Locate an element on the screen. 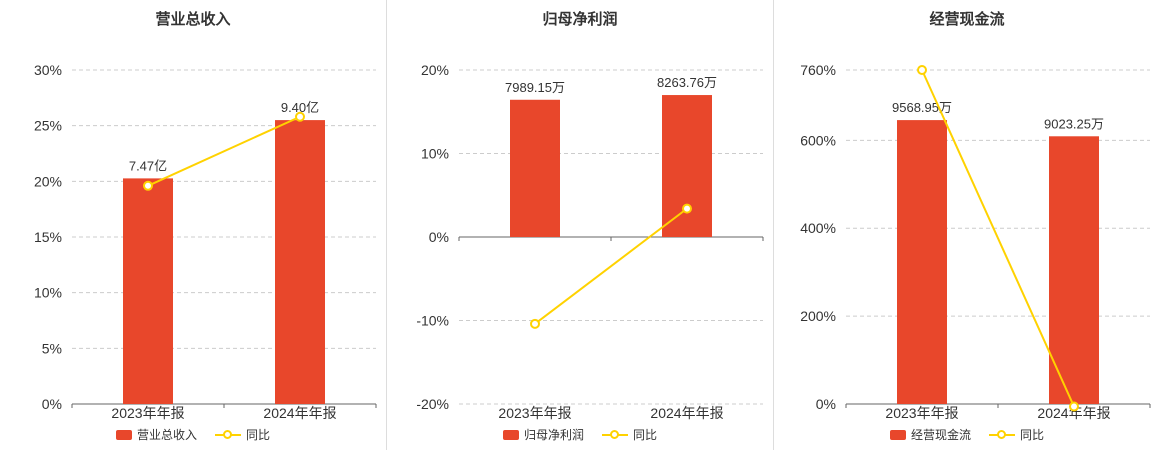 The height and width of the screenshot is (450, 1160). y-tick-label: 15% is located at coordinates (48, 237).